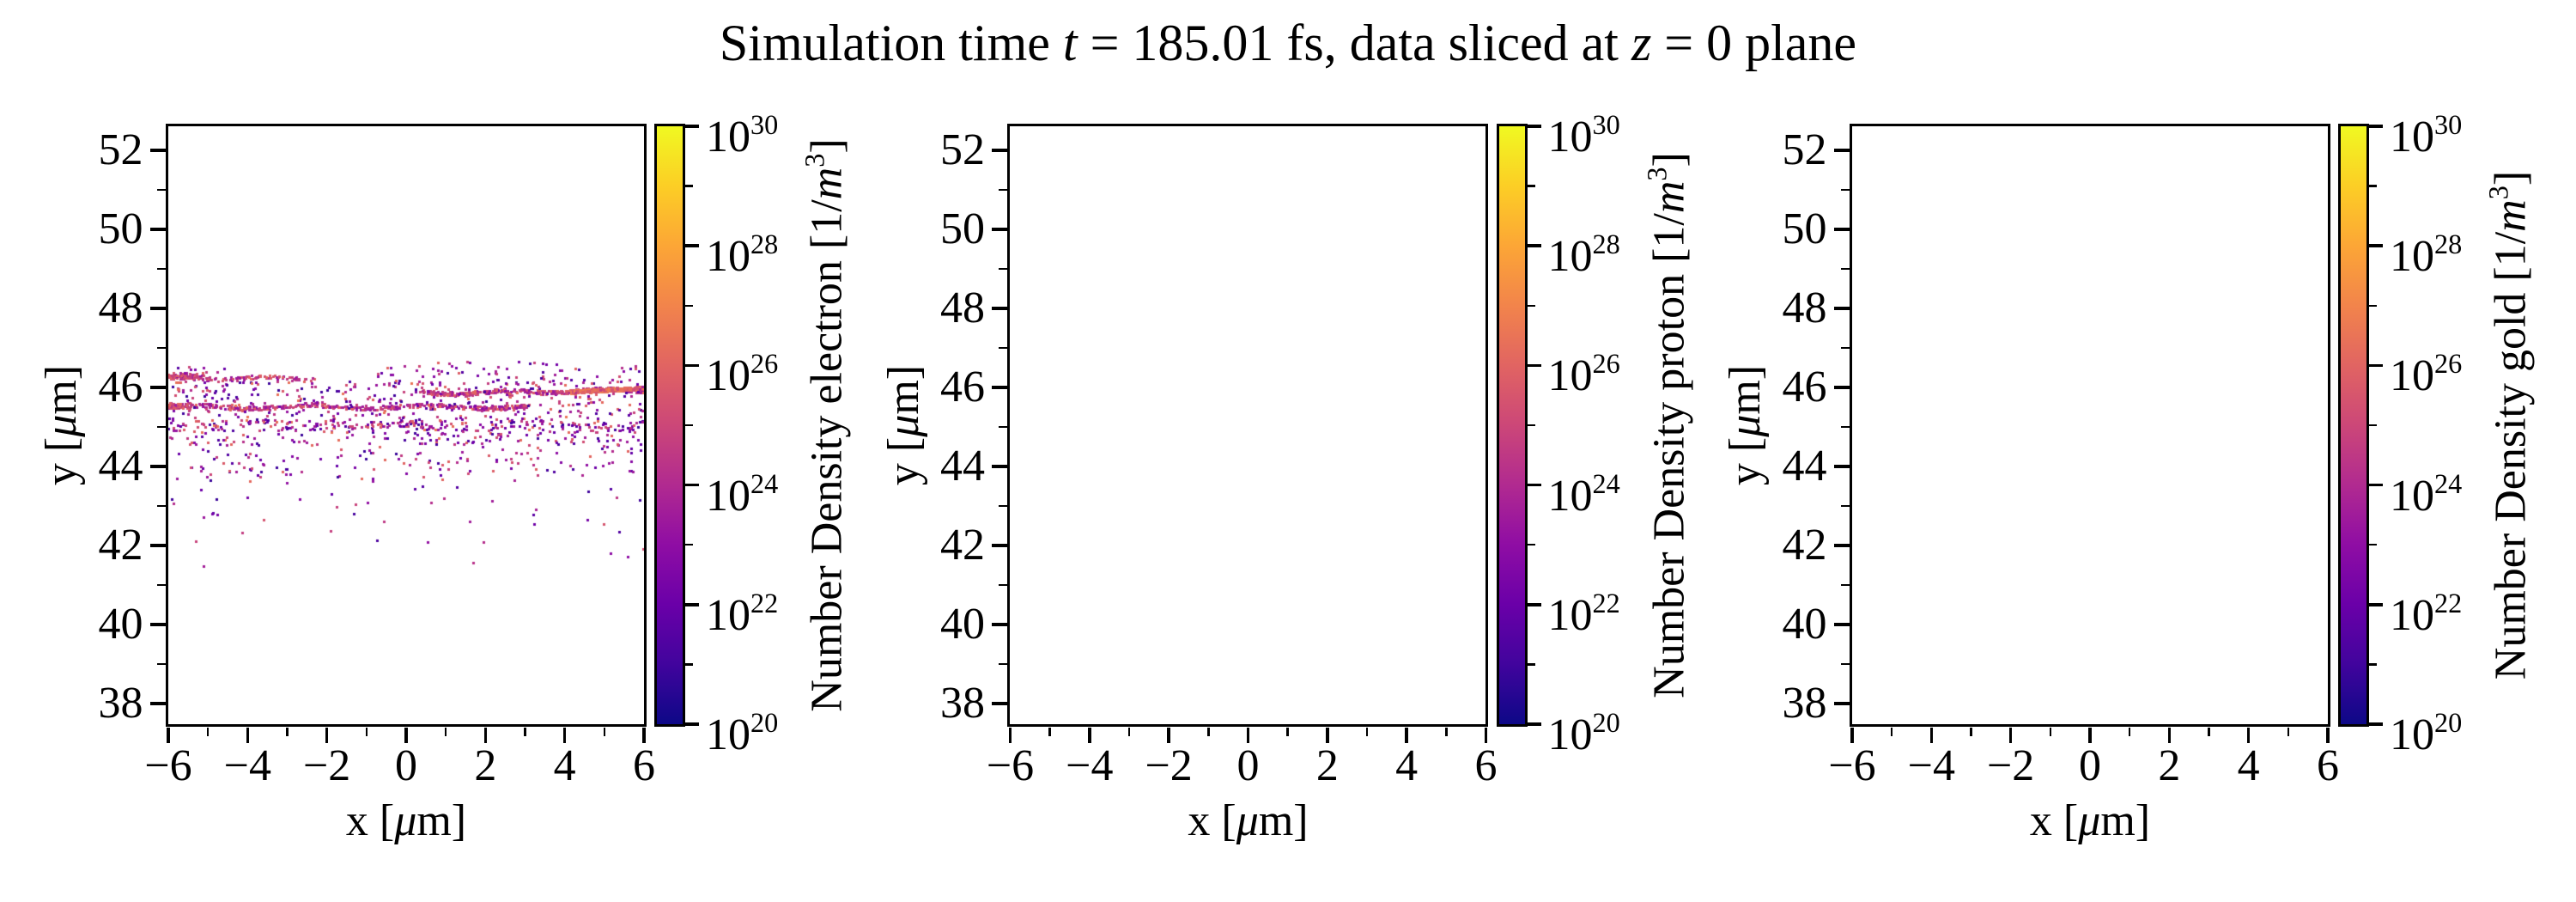 This screenshot has height=902, width=2576. I want to click on colorbar-electron, so click(669, 425).